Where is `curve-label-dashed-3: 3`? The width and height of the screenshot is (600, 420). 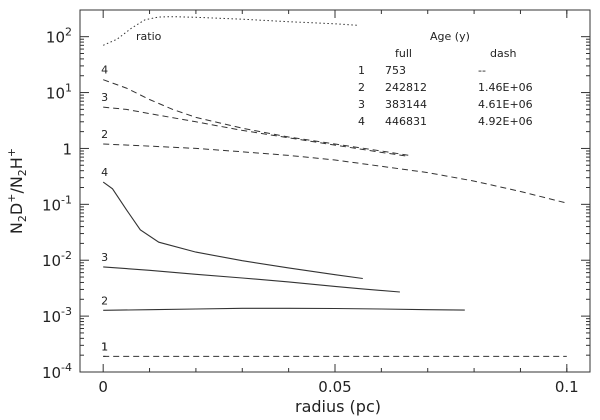 curve-label-dashed-3: 3 is located at coordinates (104, 97).